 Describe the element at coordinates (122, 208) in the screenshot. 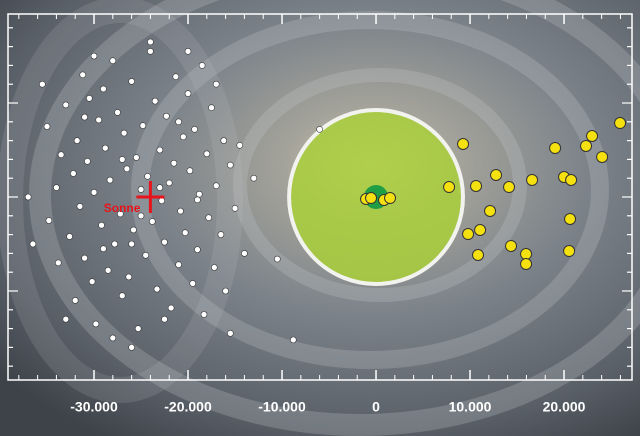

I see `annotation: Sonne` at that location.